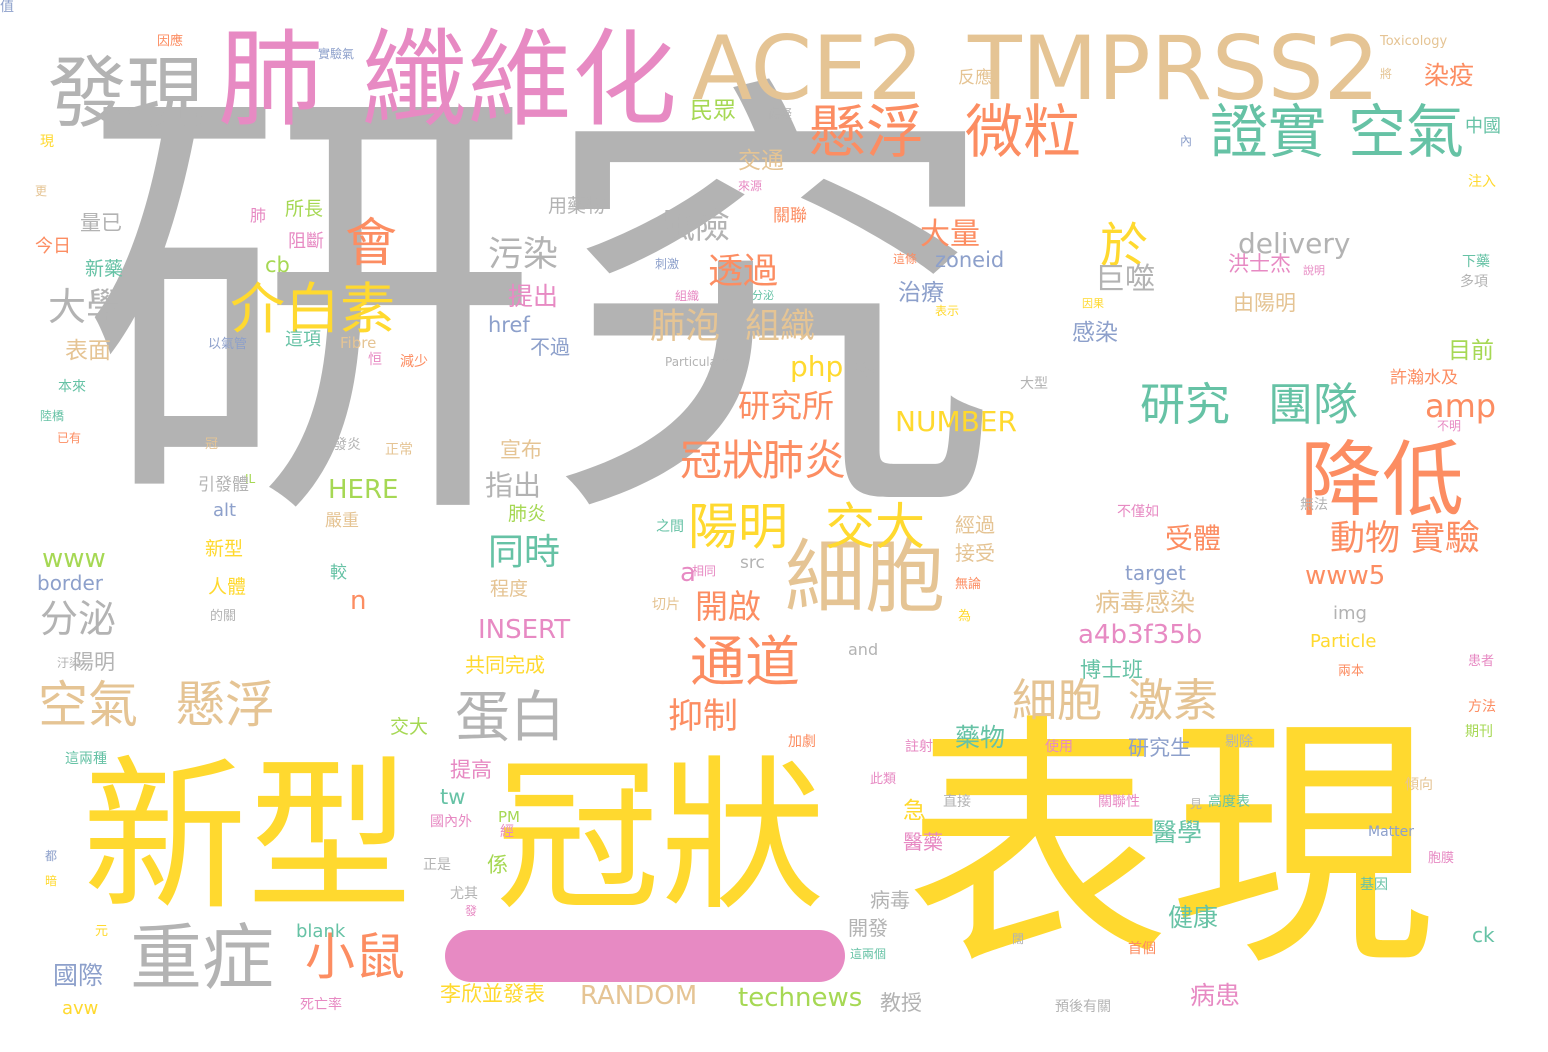 The height and width of the screenshot is (1052, 1548). I want to click on word-190: 較, so click(338, 573).